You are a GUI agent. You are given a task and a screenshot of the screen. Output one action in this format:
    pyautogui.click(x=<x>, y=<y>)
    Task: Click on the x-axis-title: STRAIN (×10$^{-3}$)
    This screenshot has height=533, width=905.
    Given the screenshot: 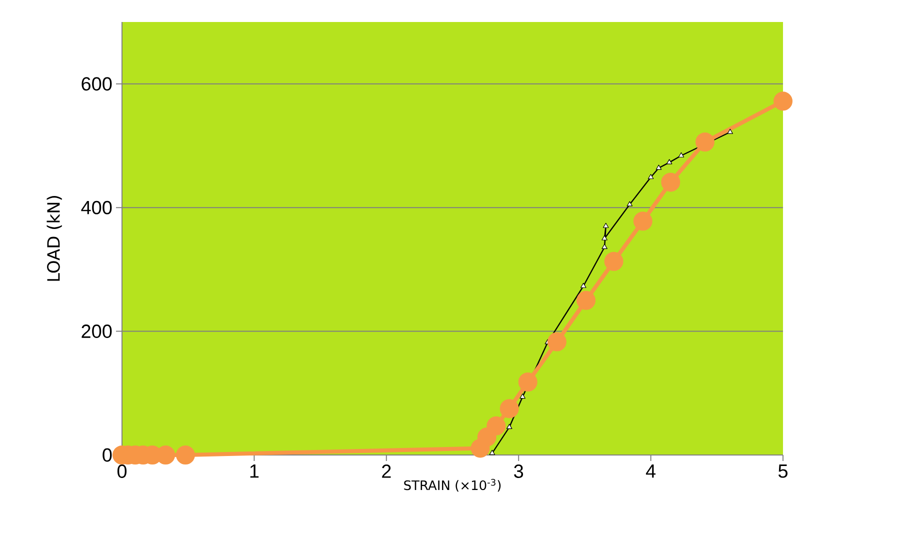 What is the action you would take?
    pyautogui.click(x=452, y=485)
    